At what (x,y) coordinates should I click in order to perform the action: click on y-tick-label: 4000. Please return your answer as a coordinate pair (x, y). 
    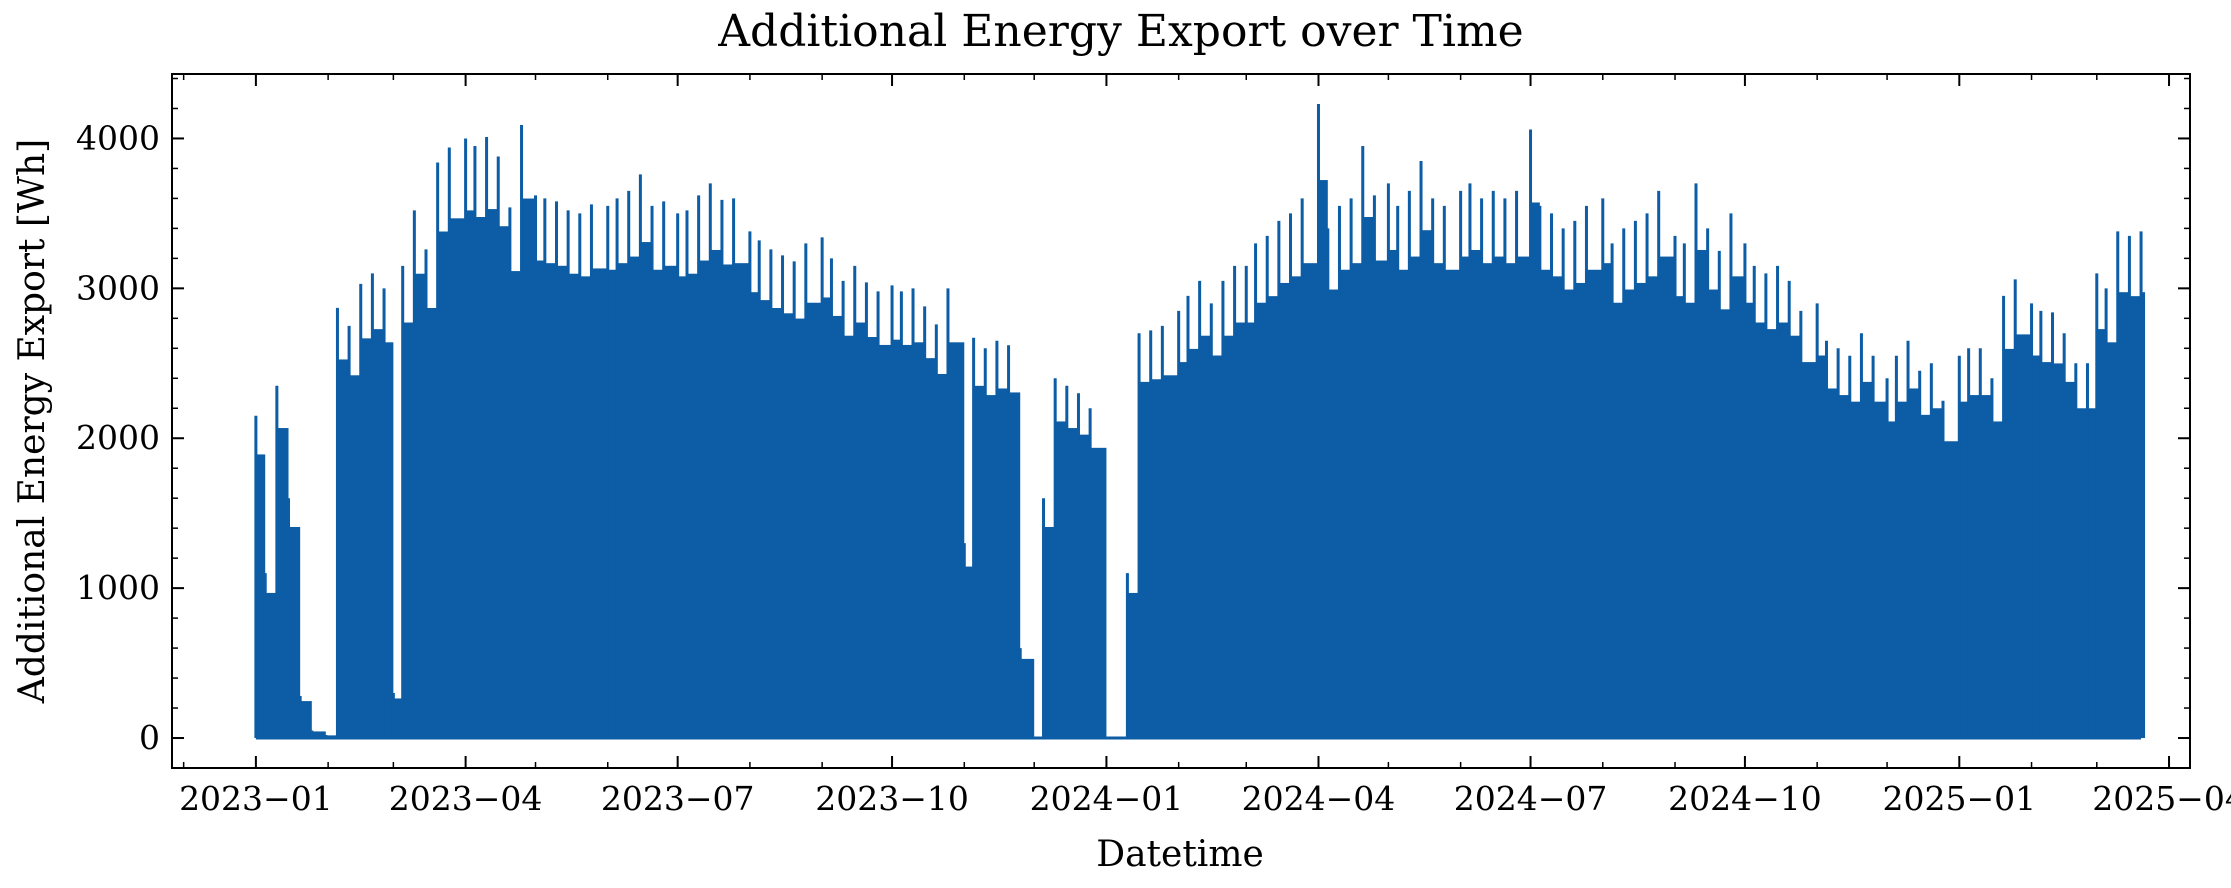
    Looking at the image, I should click on (118, 137).